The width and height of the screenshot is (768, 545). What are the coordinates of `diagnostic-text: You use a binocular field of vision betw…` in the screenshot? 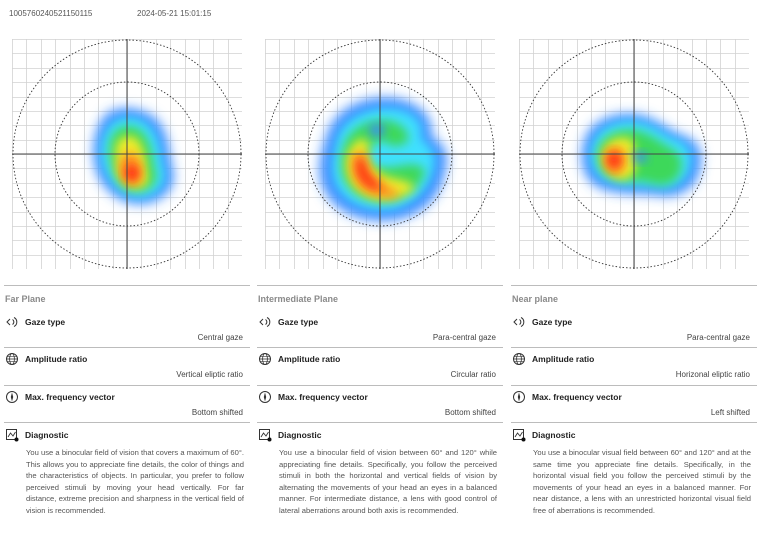 It's located at (388, 481).